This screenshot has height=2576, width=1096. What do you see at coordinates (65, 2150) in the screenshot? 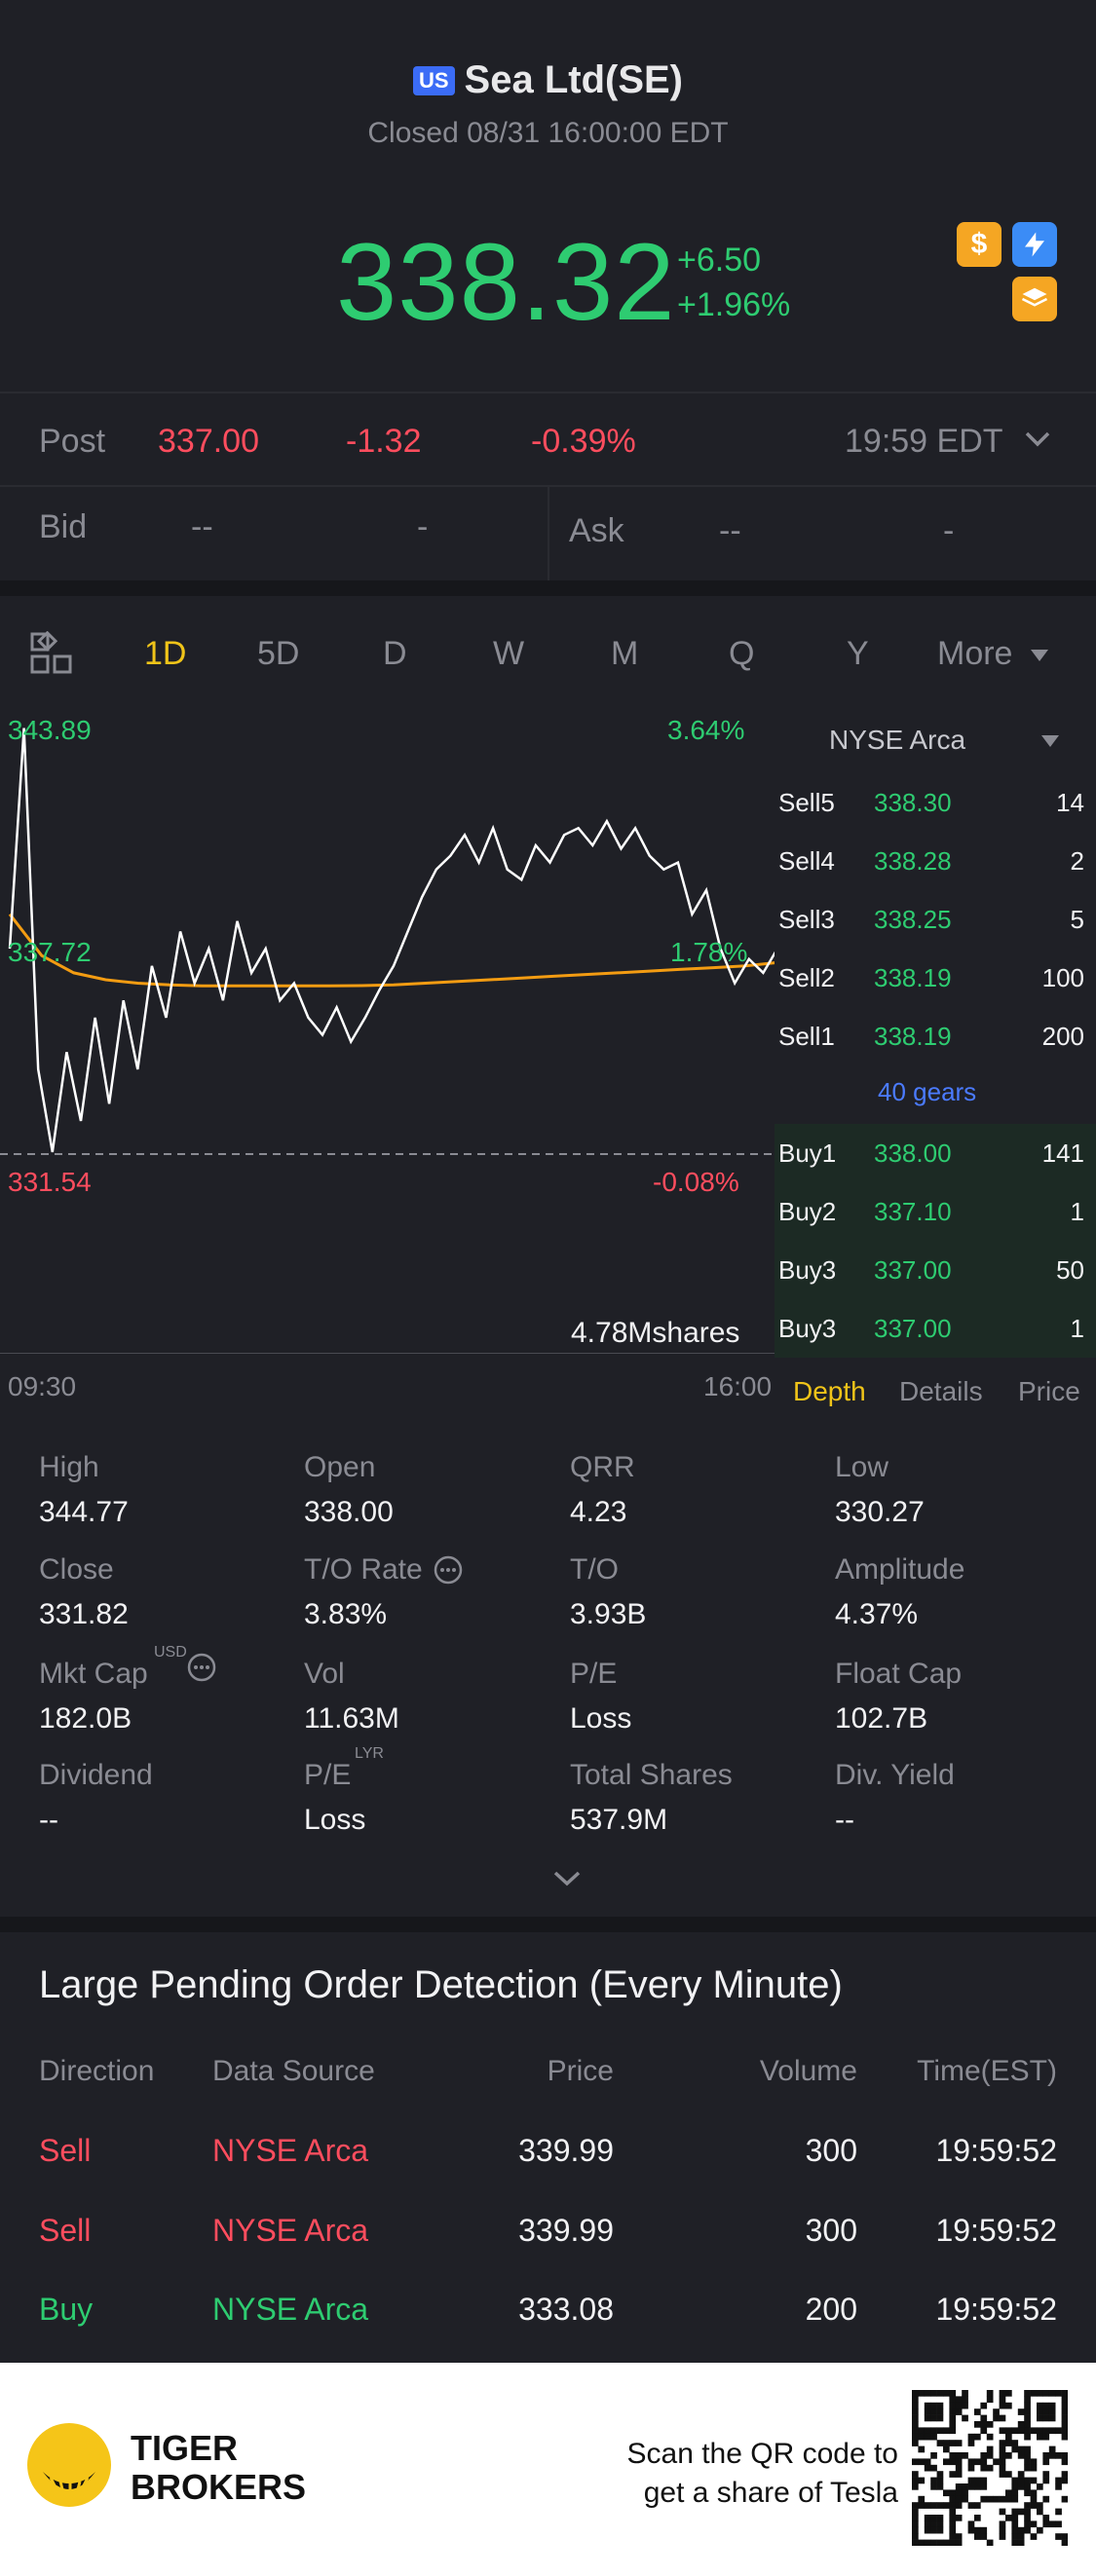
I see `order-direction: Sell` at bounding box center [65, 2150].